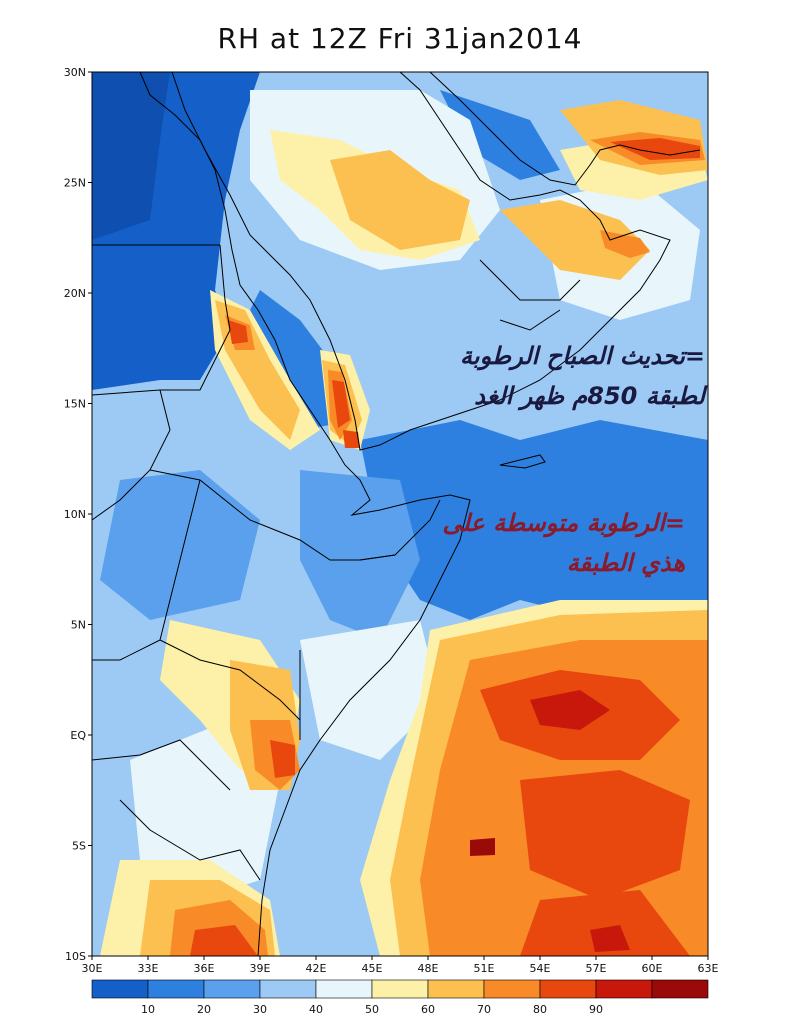  What do you see at coordinates (372, 968) in the screenshot?
I see `lon-tick-label: 45E` at bounding box center [372, 968].